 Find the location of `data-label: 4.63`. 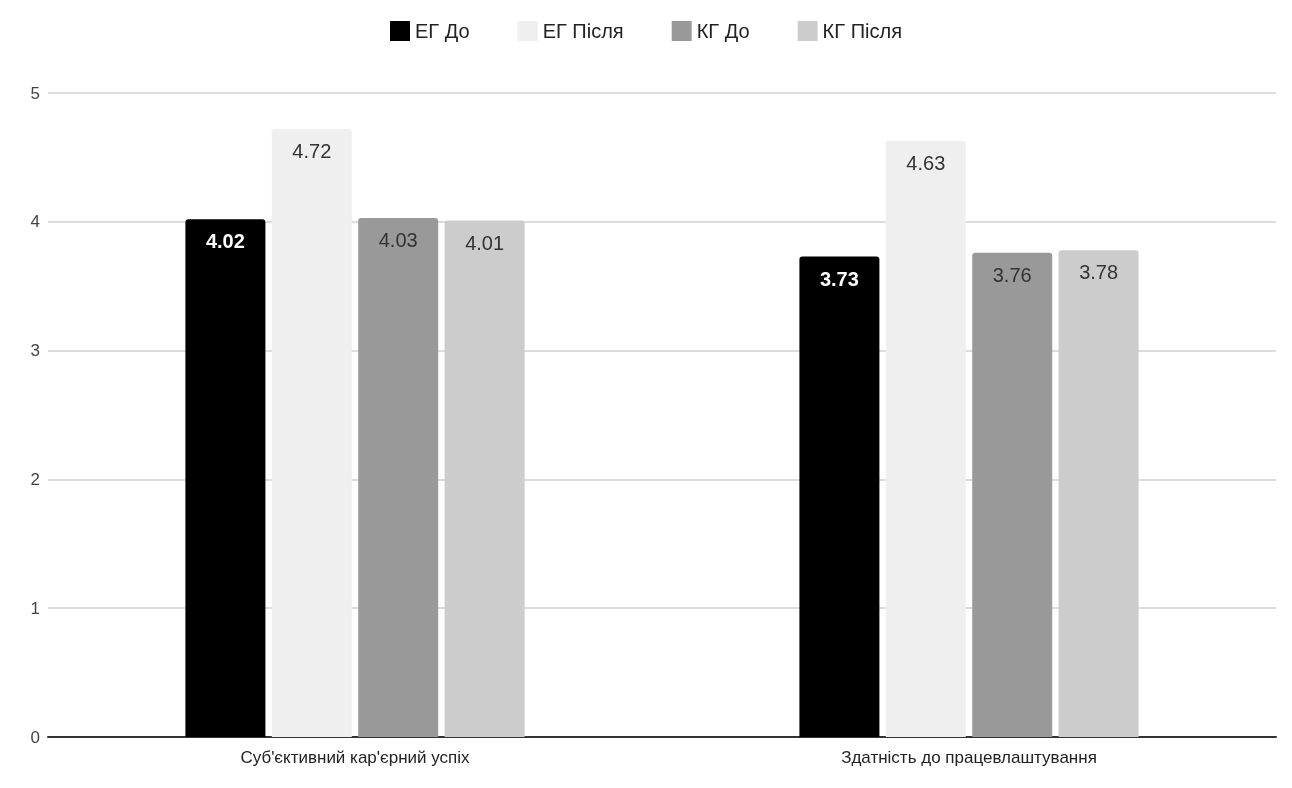

data-label: 4.63 is located at coordinates (926, 162).